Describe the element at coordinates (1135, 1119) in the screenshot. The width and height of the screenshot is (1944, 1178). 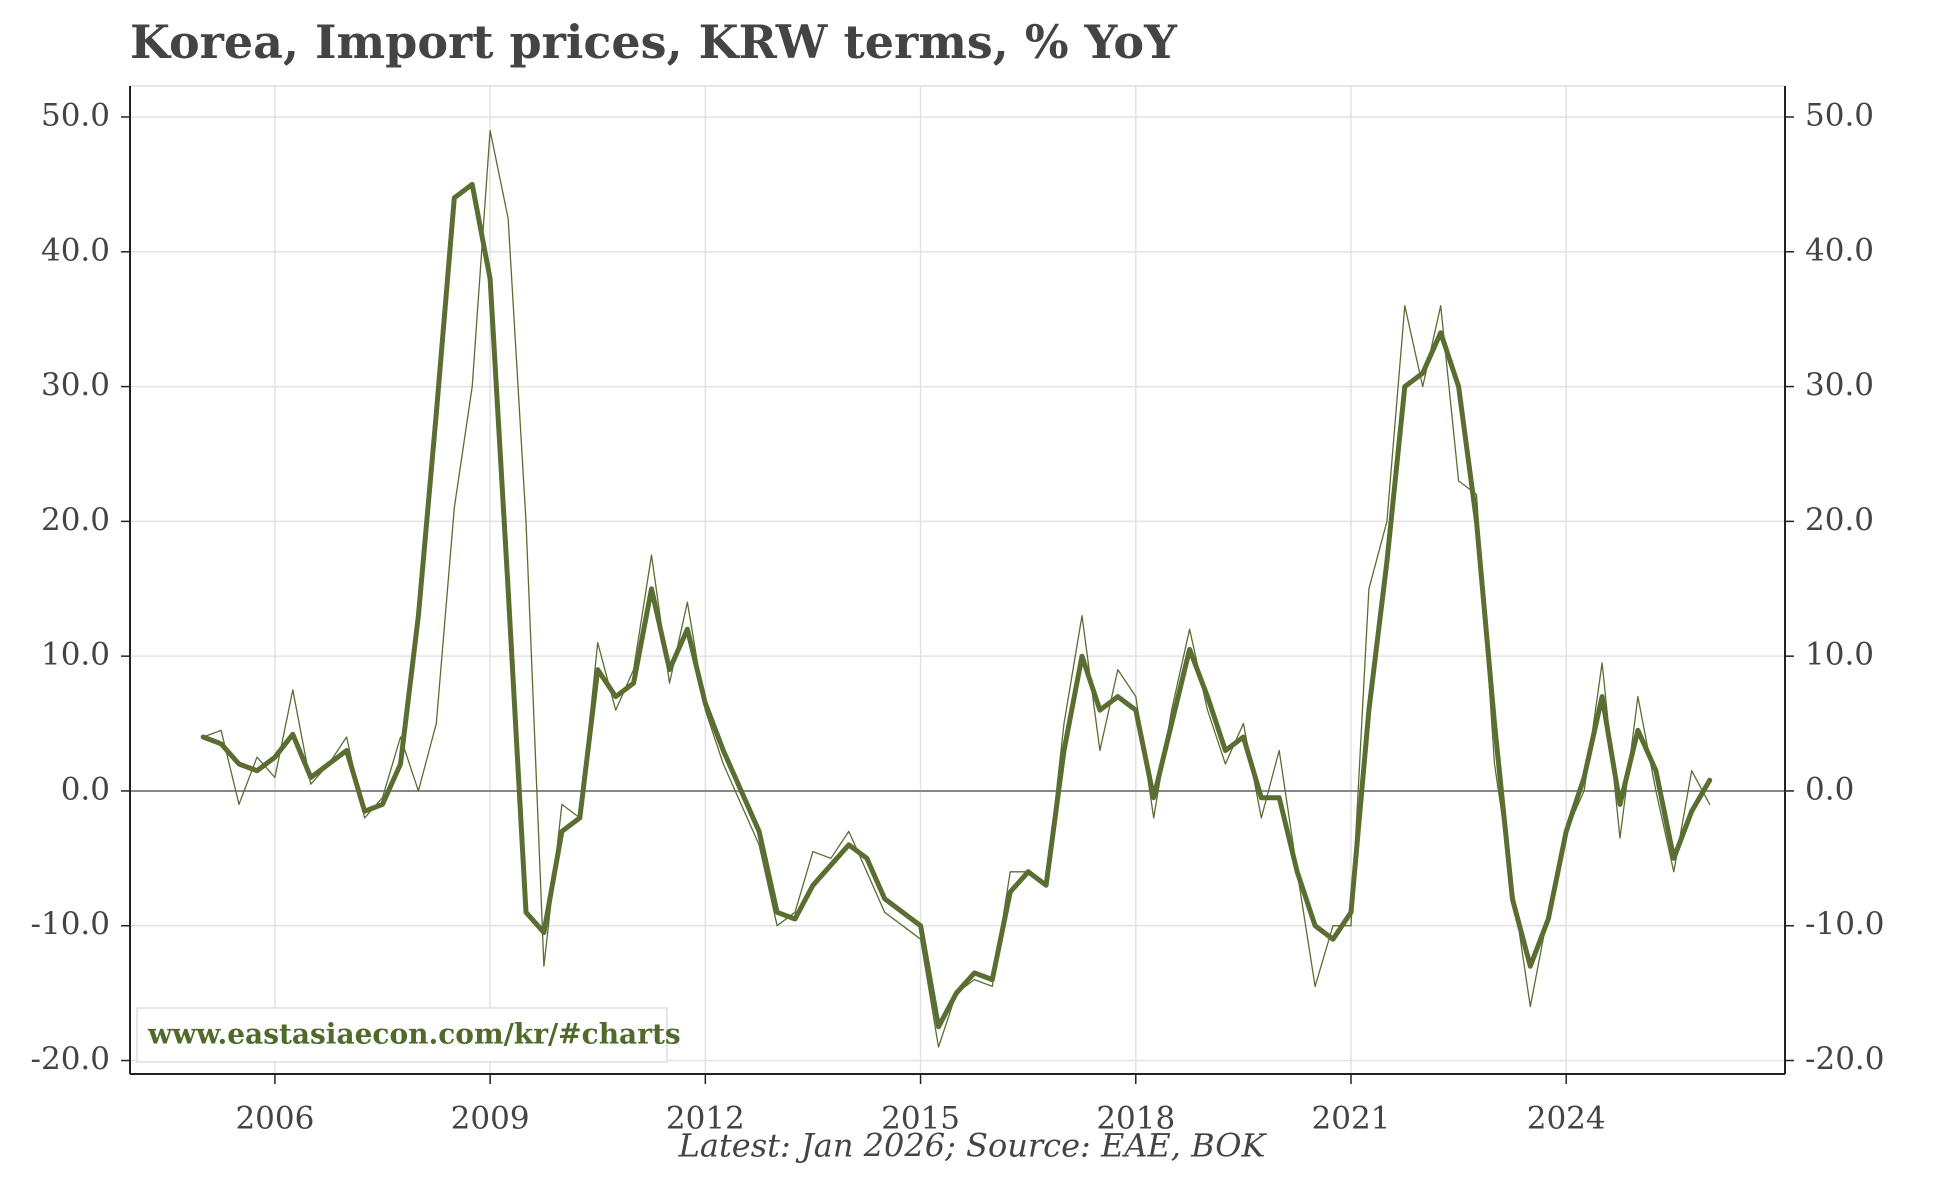
I see `x-tick-label: 2018` at that location.